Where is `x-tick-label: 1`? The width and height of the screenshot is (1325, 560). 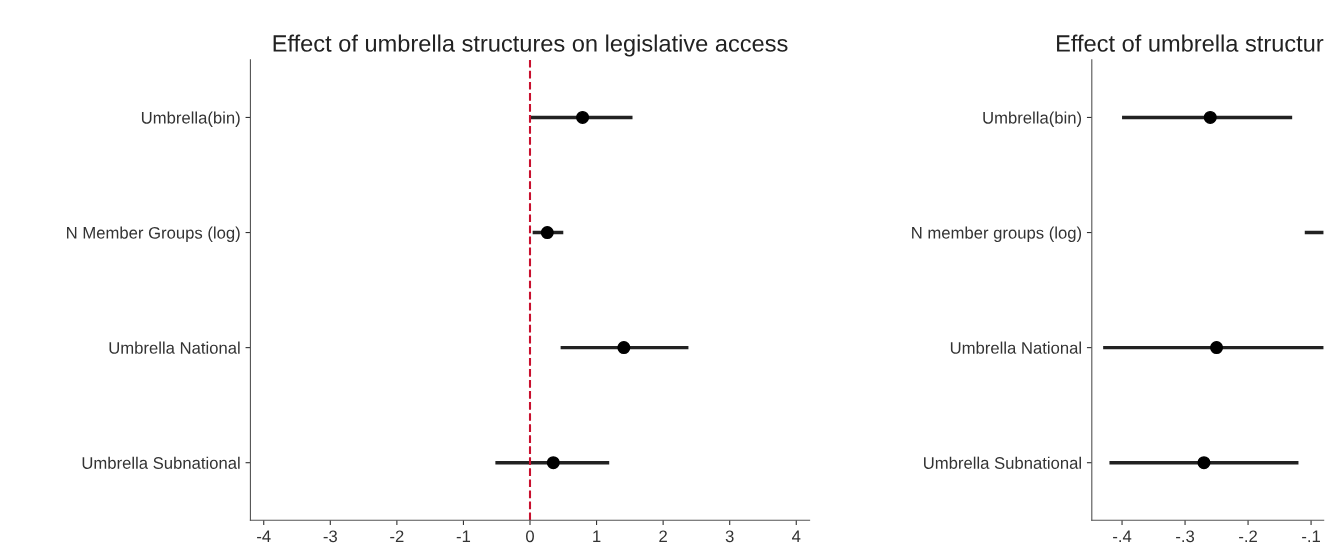 x-tick-label: 1 is located at coordinates (597, 536).